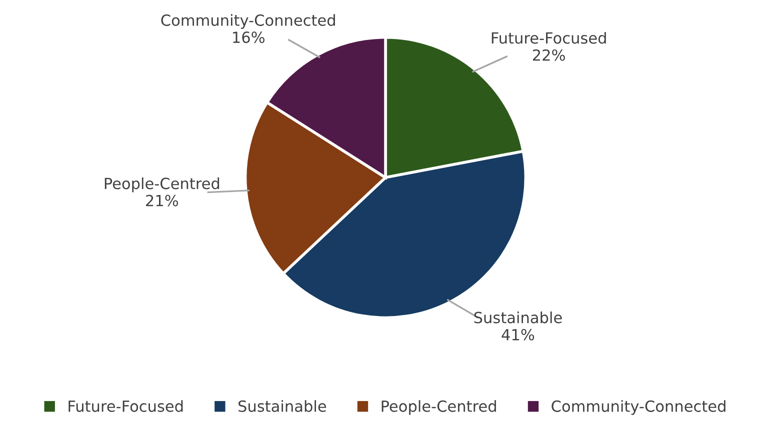 This screenshot has width=771, height=433. I want to click on legend-label: Future-Focused, so click(125, 406).